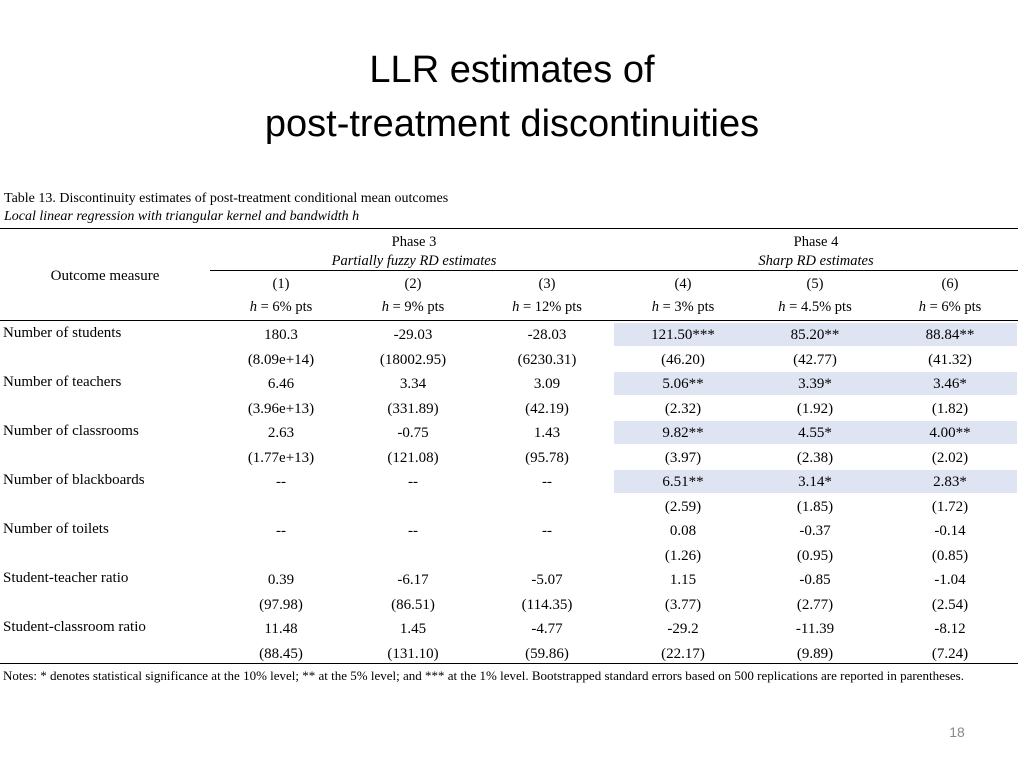 This screenshot has height=768, width=1024. Describe the element at coordinates (281, 580) in the screenshot. I see `estimate-cell: 0.39` at that location.